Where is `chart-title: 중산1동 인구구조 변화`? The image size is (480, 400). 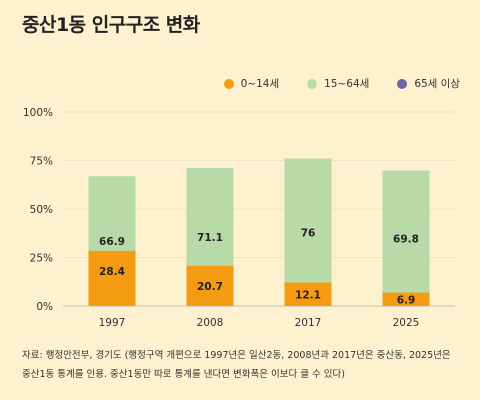
chart-title: 중산1동 인구구조 변화 is located at coordinates (111, 25).